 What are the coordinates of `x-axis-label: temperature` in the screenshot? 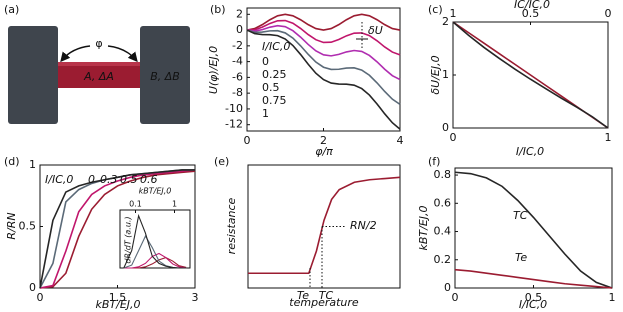 It's located at (324, 302).